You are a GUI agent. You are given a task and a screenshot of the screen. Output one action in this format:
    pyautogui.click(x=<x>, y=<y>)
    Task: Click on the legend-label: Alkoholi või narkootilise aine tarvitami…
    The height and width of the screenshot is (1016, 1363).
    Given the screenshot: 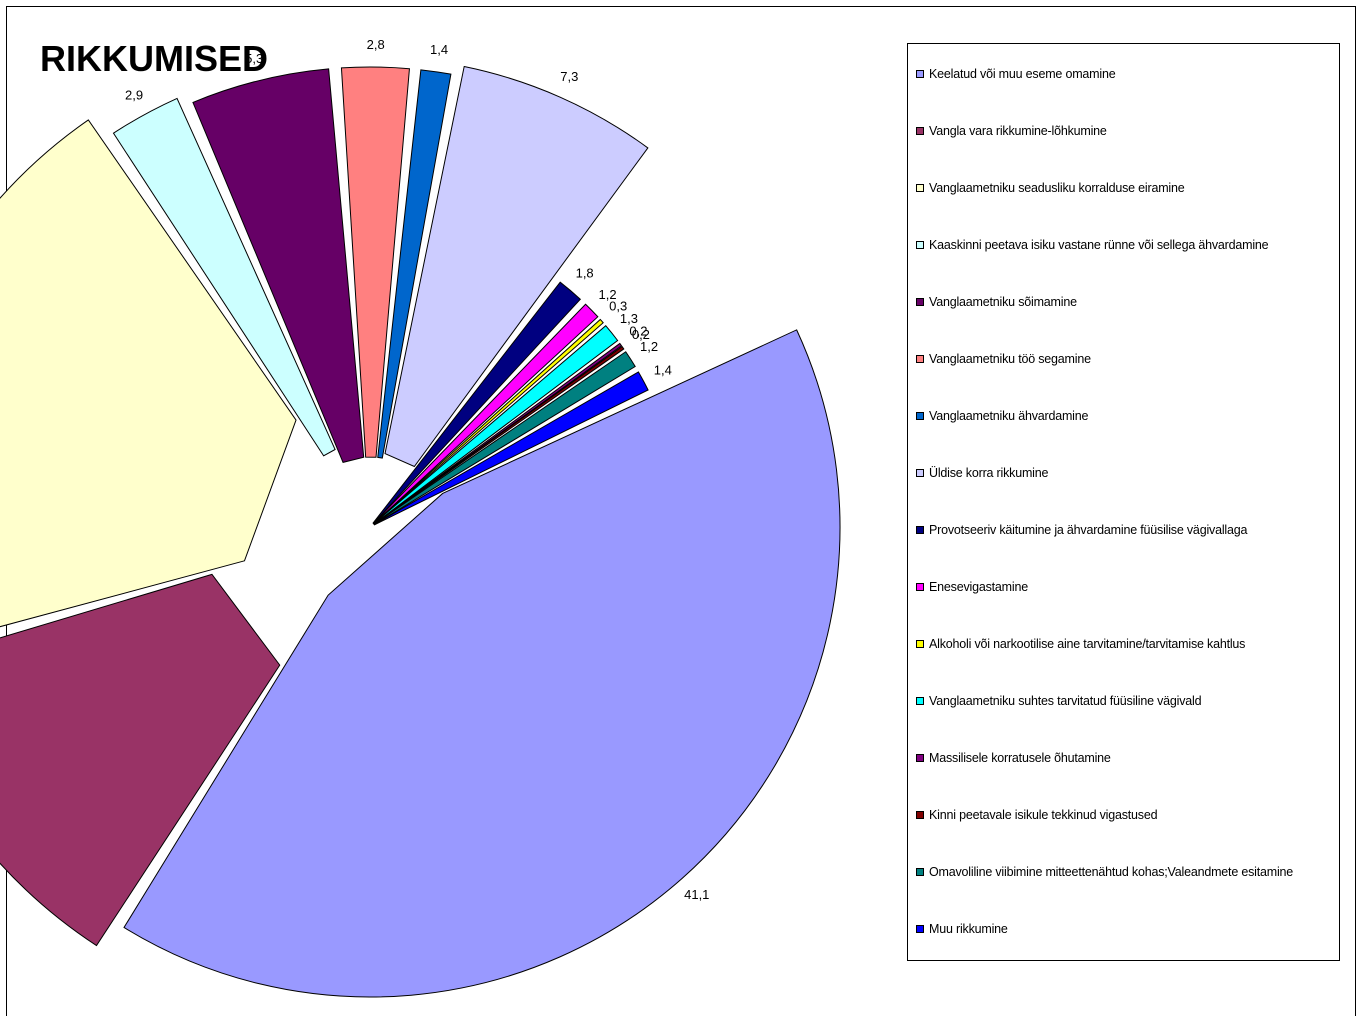 What is the action you would take?
    pyautogui.click(x=1087, y=644)
    